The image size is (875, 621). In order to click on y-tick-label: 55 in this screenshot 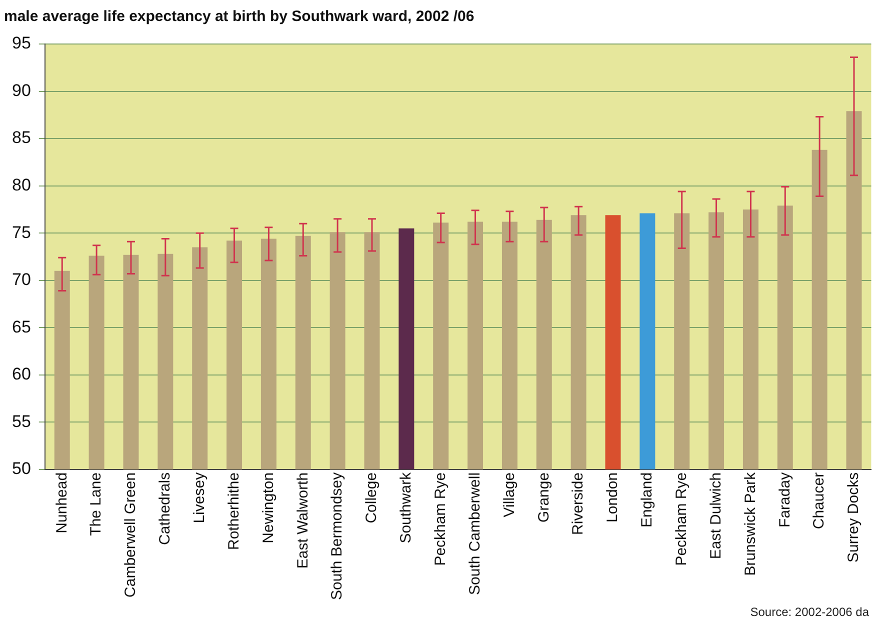, I will do `click(21, 421)`.